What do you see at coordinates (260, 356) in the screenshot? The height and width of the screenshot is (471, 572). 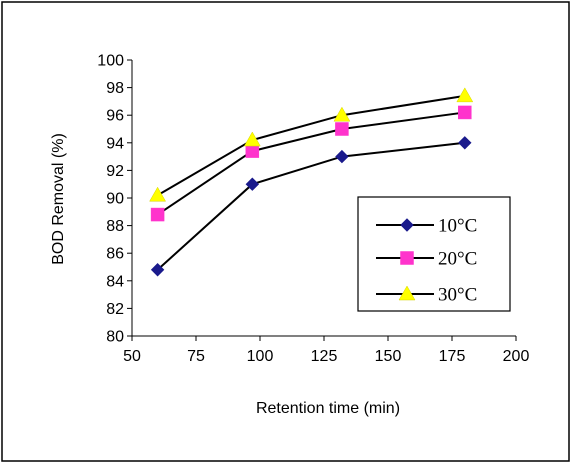 I see `x-tick-label: 100` at bounding box center [260, 356].